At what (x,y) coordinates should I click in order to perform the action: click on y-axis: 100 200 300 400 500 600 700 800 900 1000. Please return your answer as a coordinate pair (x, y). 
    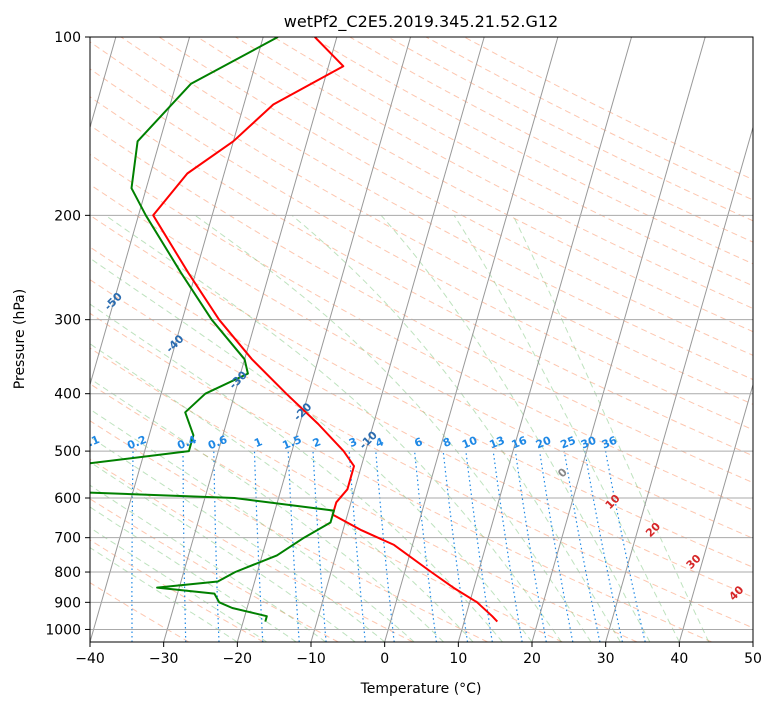
    Looking at the image, I should click on (67, 334).